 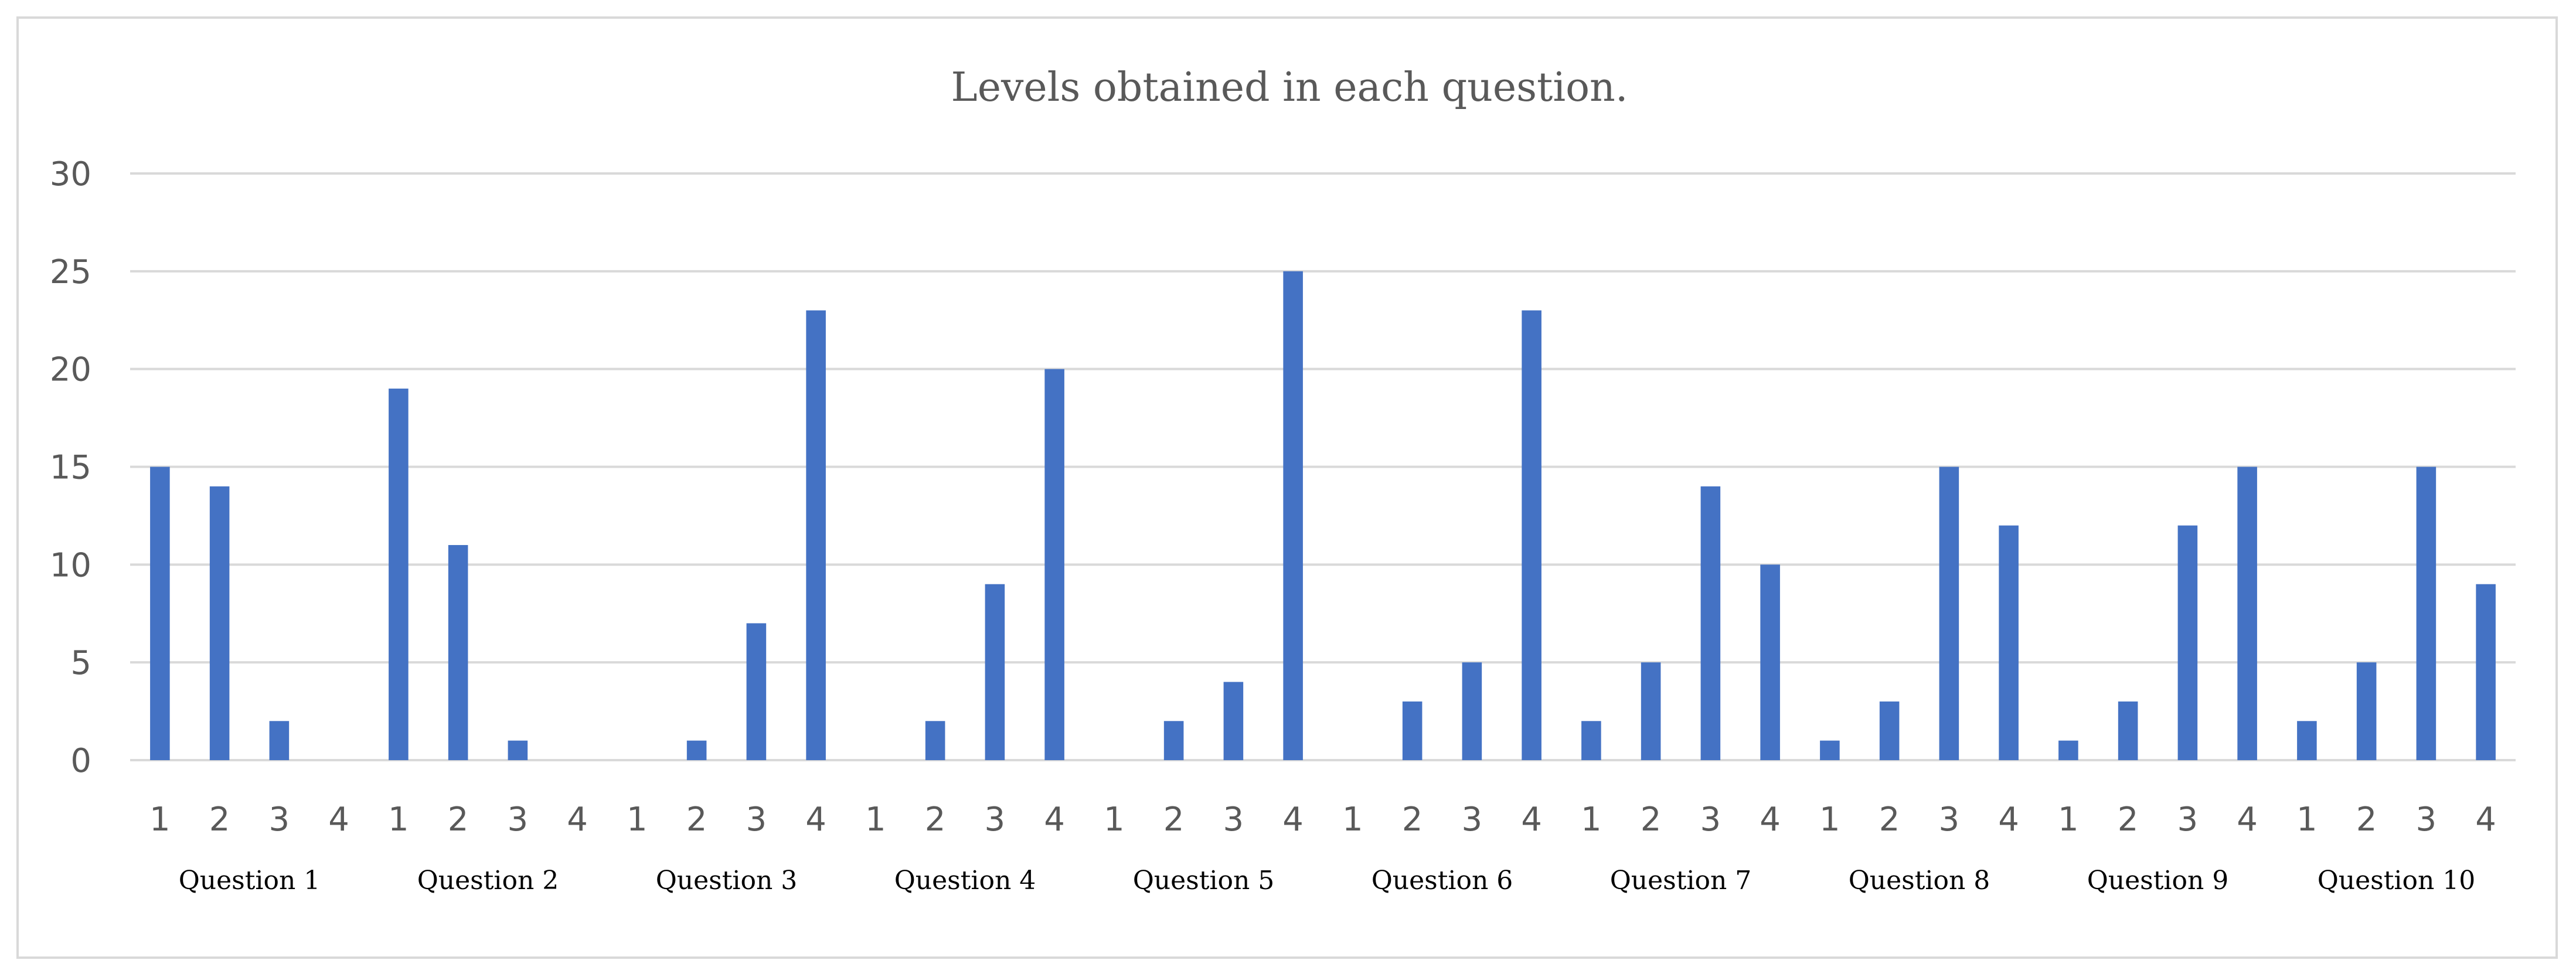 I want to click on group-label: Question 5, so click(x=1204, y=881).